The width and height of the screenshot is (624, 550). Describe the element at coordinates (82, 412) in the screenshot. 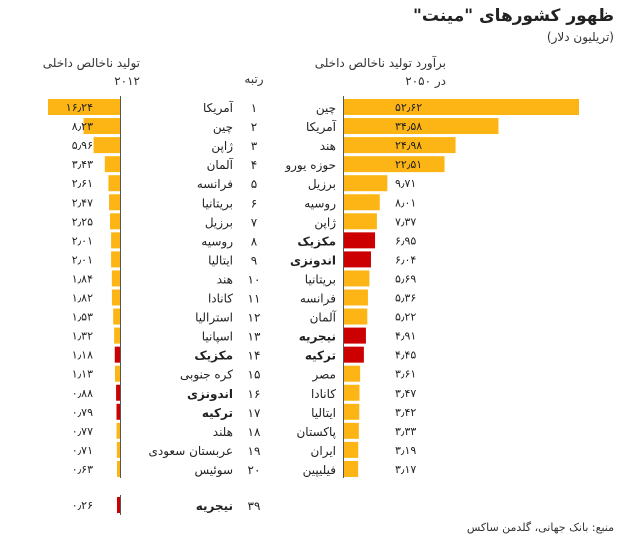

I see `value-label-2012: ۰٫۷۹` at that location.